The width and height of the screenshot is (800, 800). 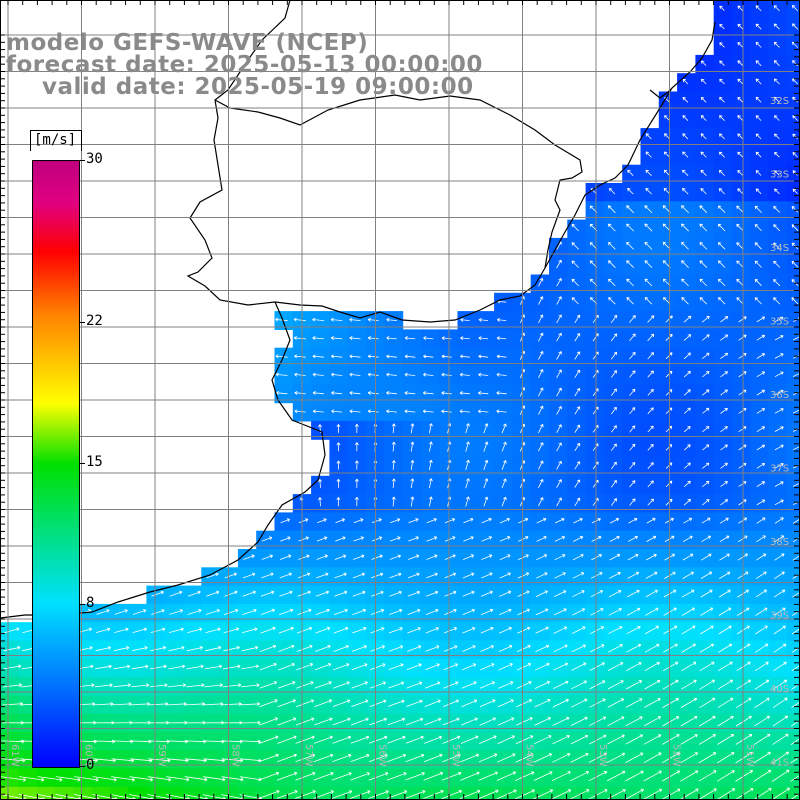 I want to click on colorbar-tick-label: 8, so click(x=90, y=603).